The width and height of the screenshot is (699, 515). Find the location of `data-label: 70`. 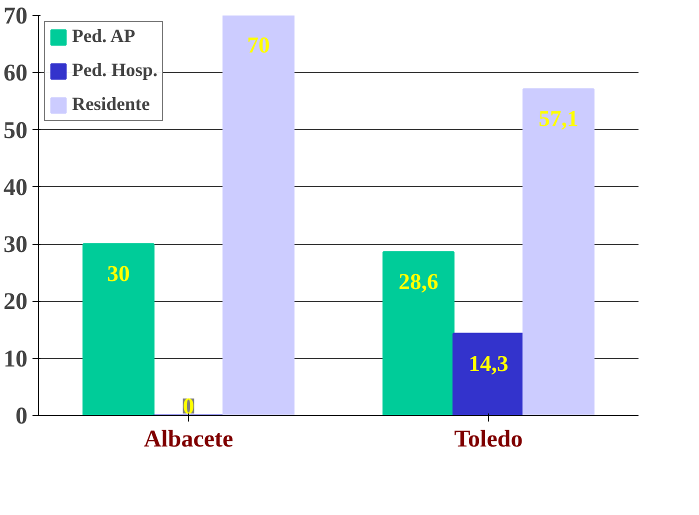

data-label: 70 is located at coordinates (258, 45).